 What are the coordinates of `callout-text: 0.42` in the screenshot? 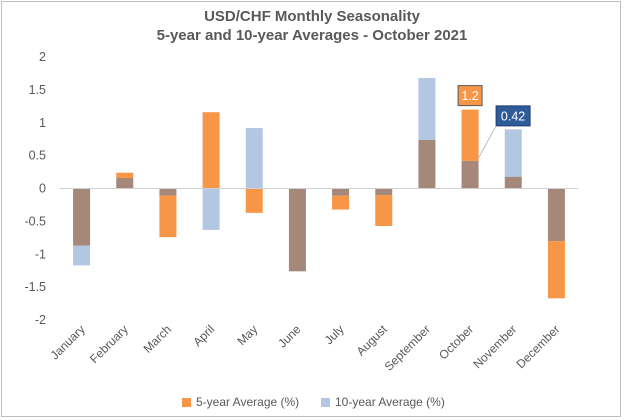 It's located at (513, 116).